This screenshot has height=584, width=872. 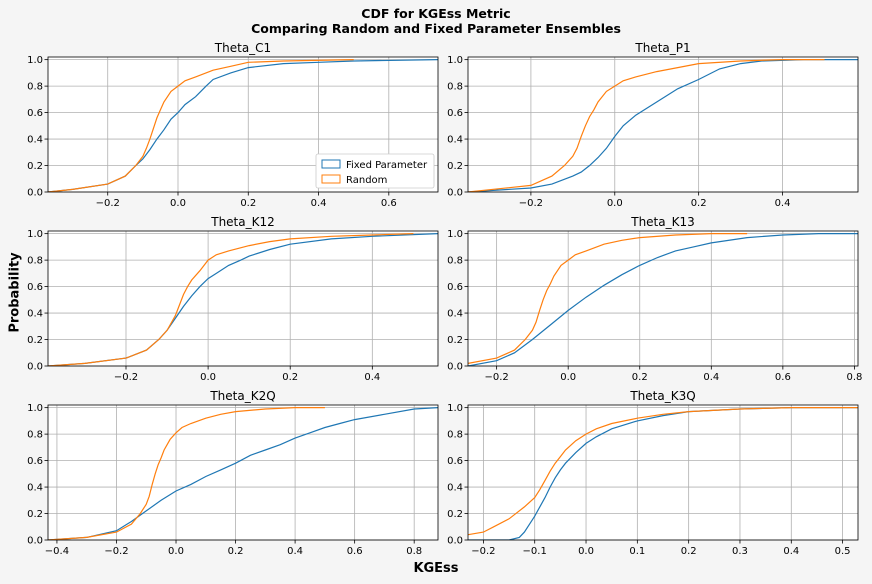 I want to click on x-axis-label: KGEss, so click(x=436, y=568).